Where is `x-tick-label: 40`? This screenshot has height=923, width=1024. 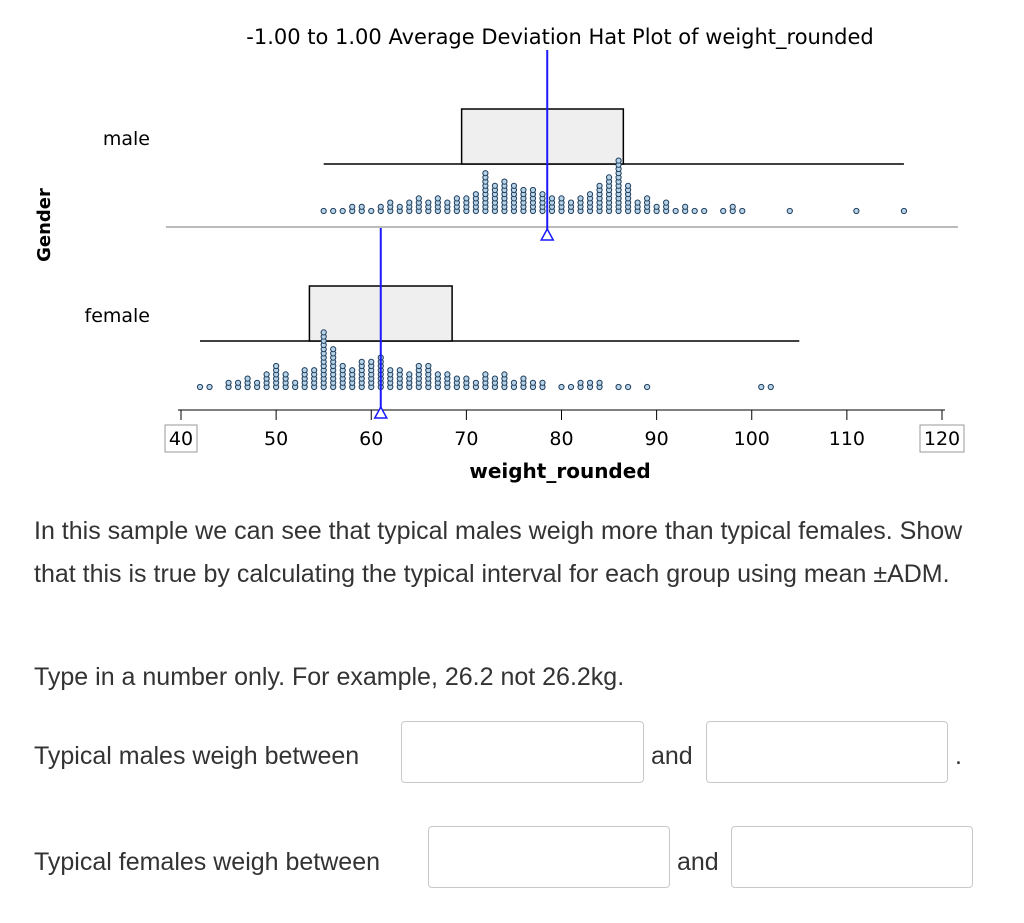 x-tick-label: 40 is located at coordinates (181, 439).